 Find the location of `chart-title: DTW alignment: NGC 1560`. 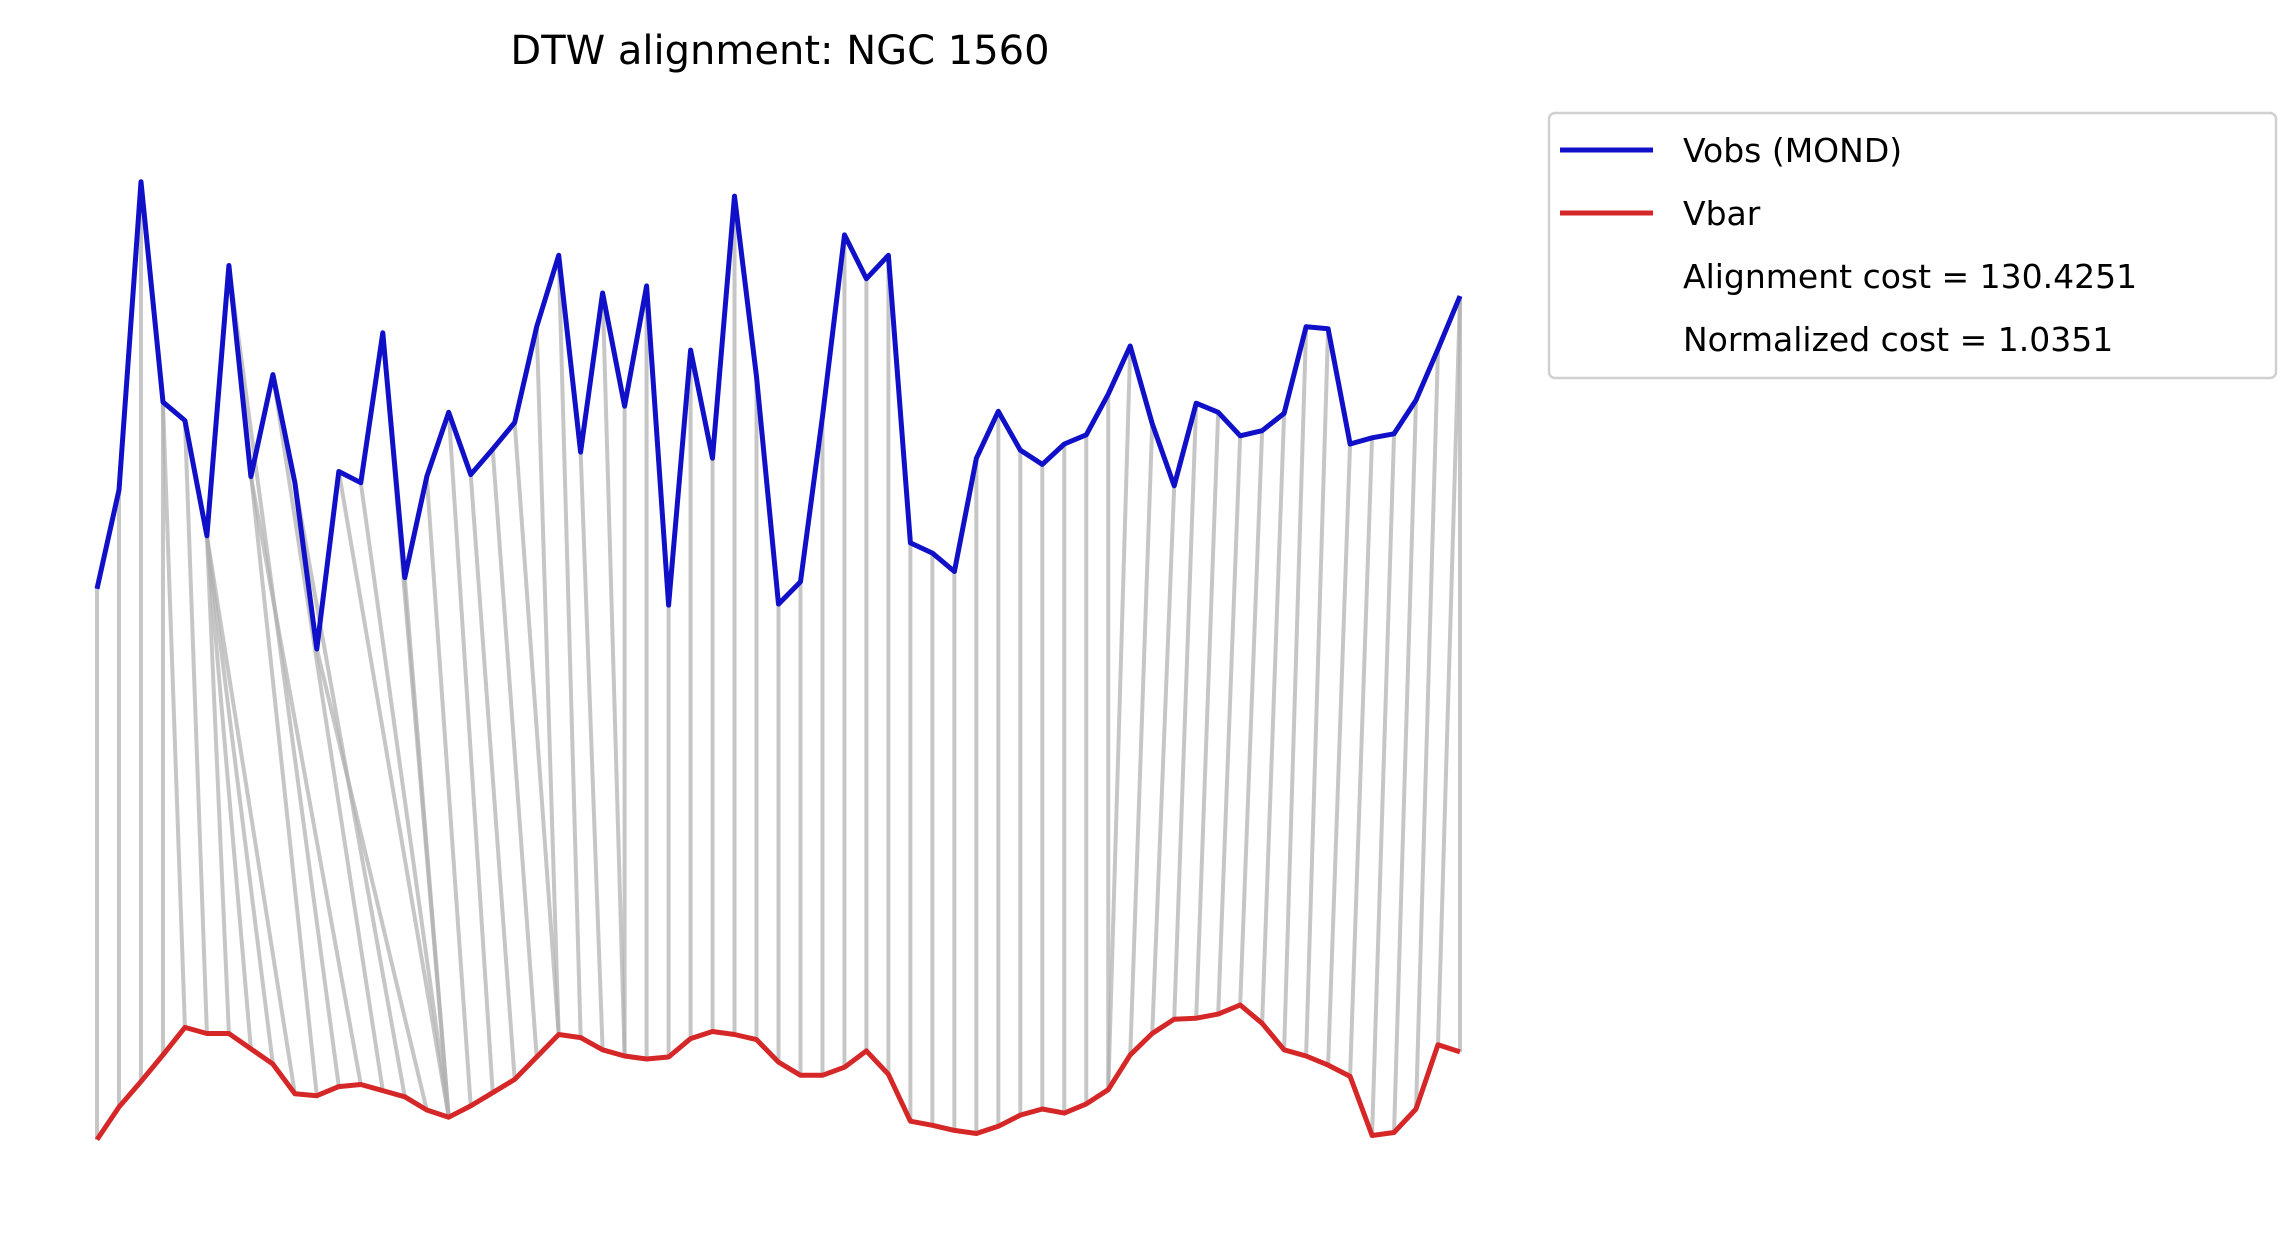

chart-title: DTW alignment: NGC 1560 is located at coordinates (779, 51).